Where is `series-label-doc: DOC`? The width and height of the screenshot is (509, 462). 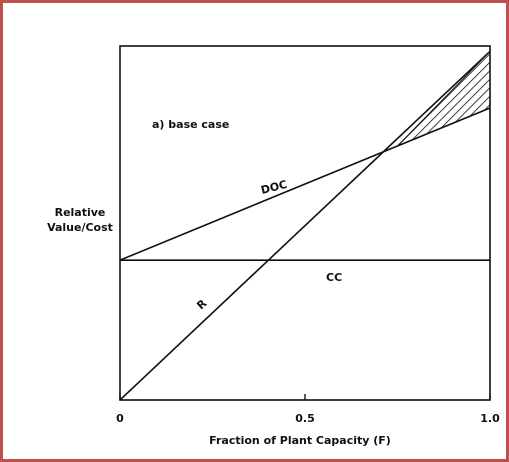 series-label-doc: DOC is located at coordinates (274, 187).